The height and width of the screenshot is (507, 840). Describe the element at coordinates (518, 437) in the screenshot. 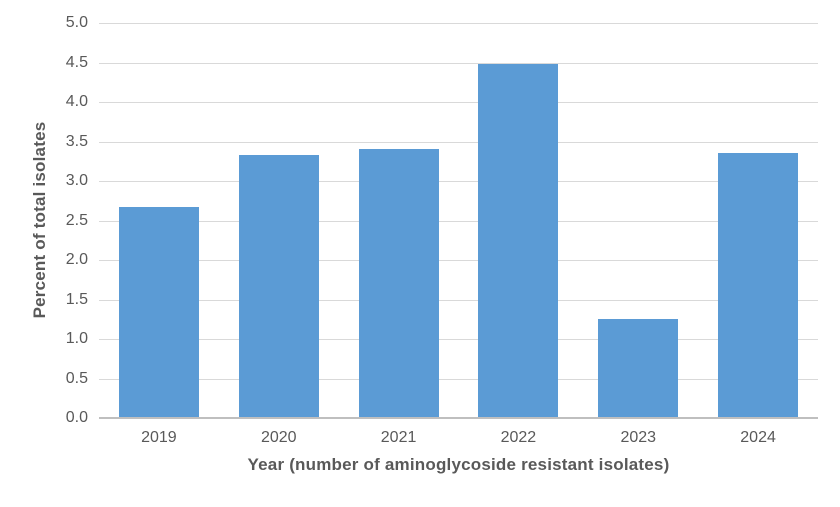

I see `x-tick-label: 2022` at that location.